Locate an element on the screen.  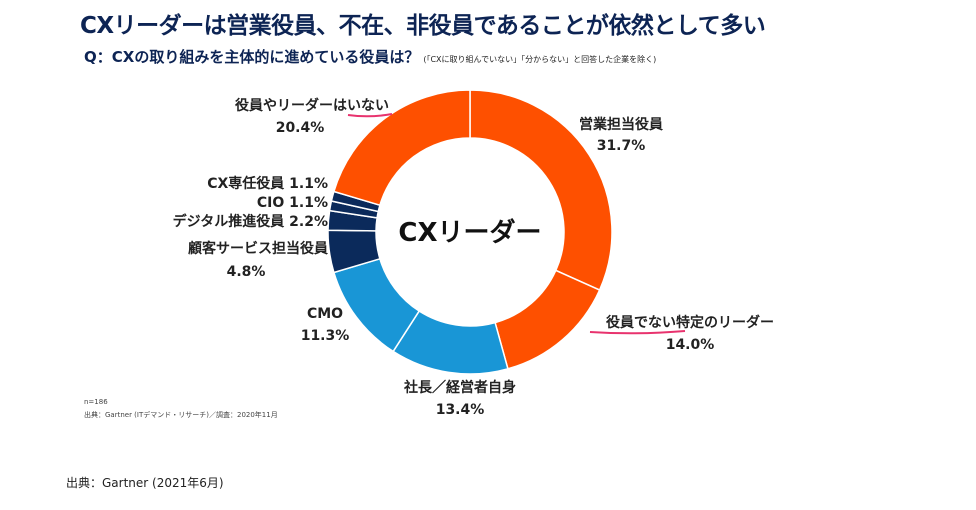
slice-value-0: 31.7% is located at coordinates (621, 146).